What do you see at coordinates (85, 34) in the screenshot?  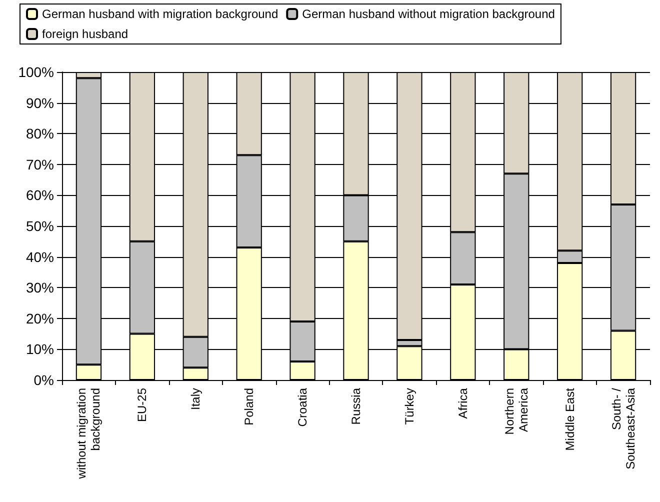 I see `legend-label: foreign husband` at bounding box center [85, 34].